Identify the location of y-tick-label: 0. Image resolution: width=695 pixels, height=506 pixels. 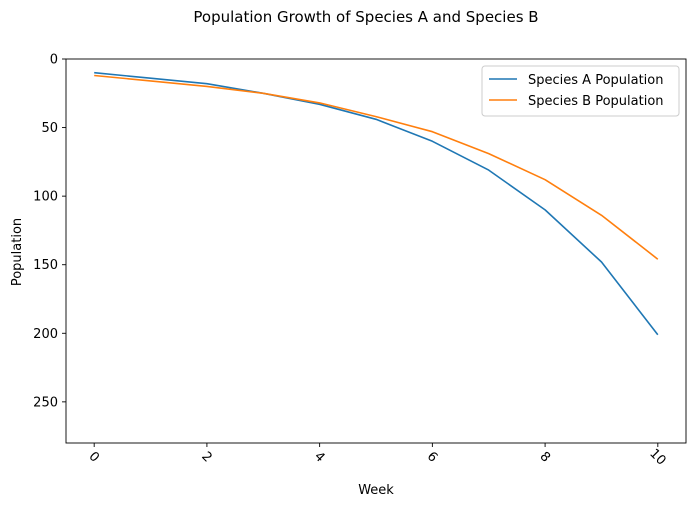
(54, 60).